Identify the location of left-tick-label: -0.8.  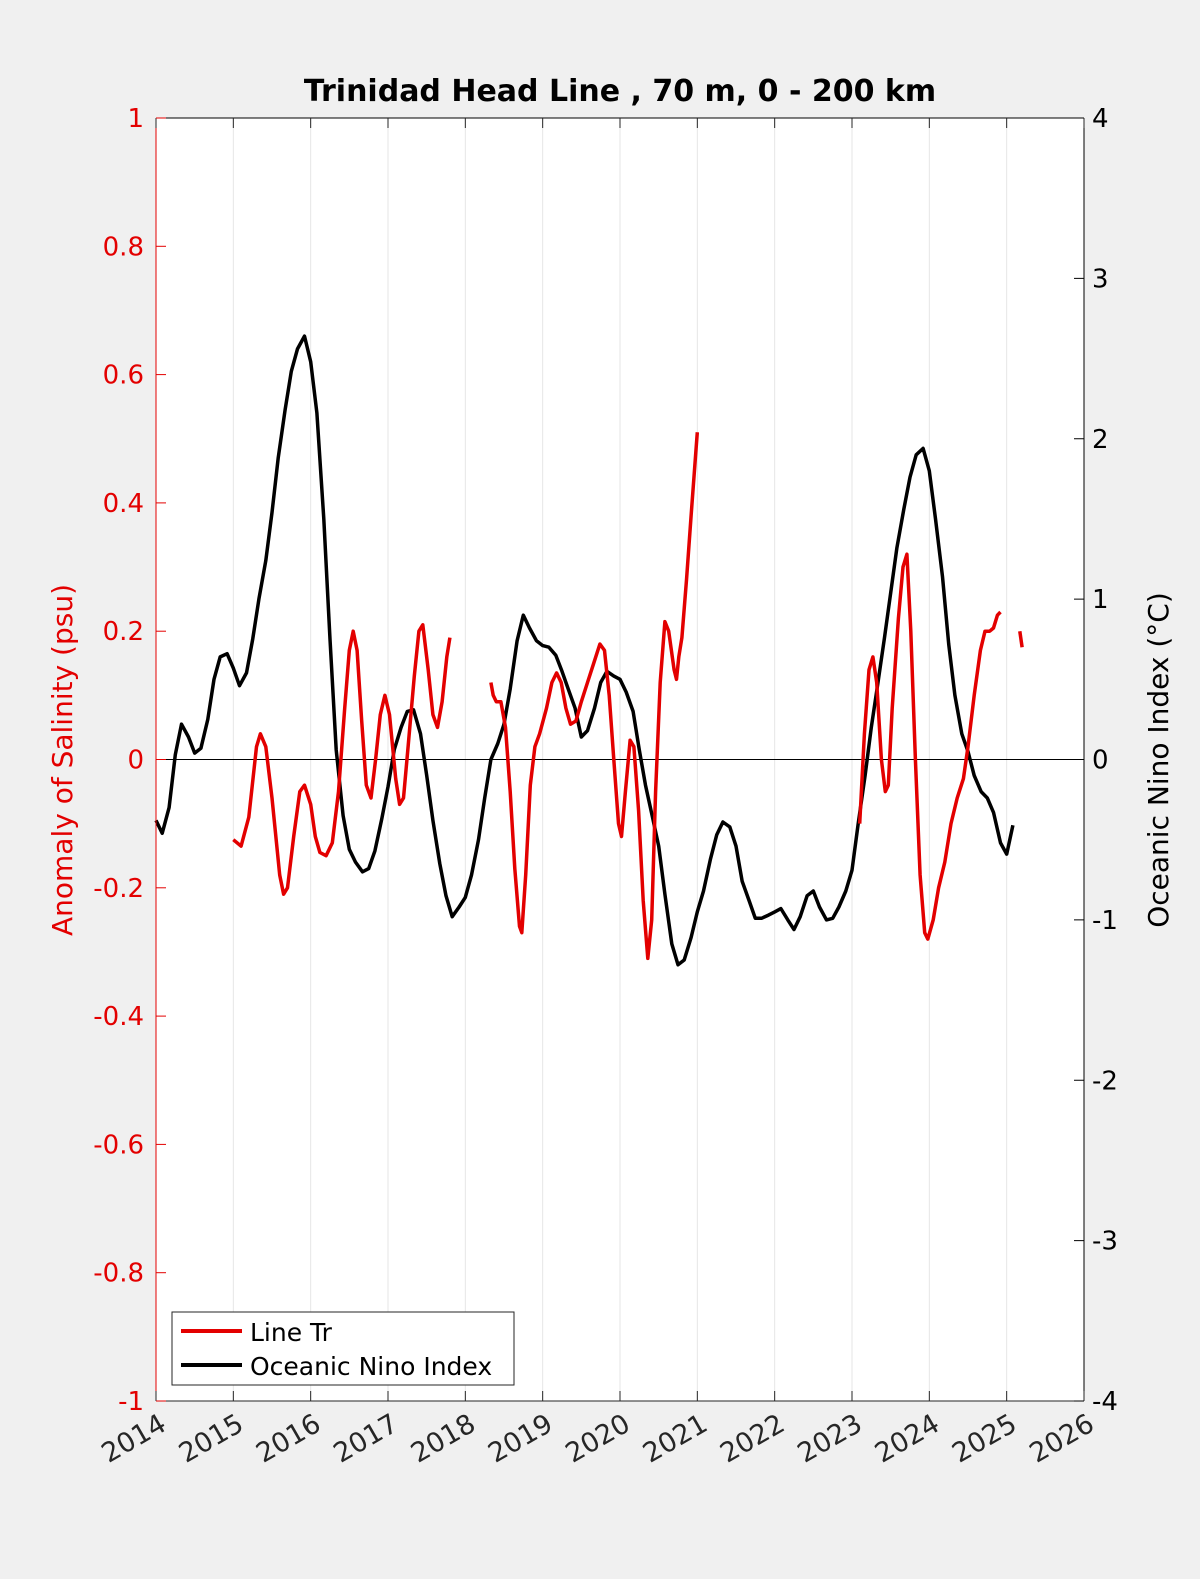
(118, 1274).